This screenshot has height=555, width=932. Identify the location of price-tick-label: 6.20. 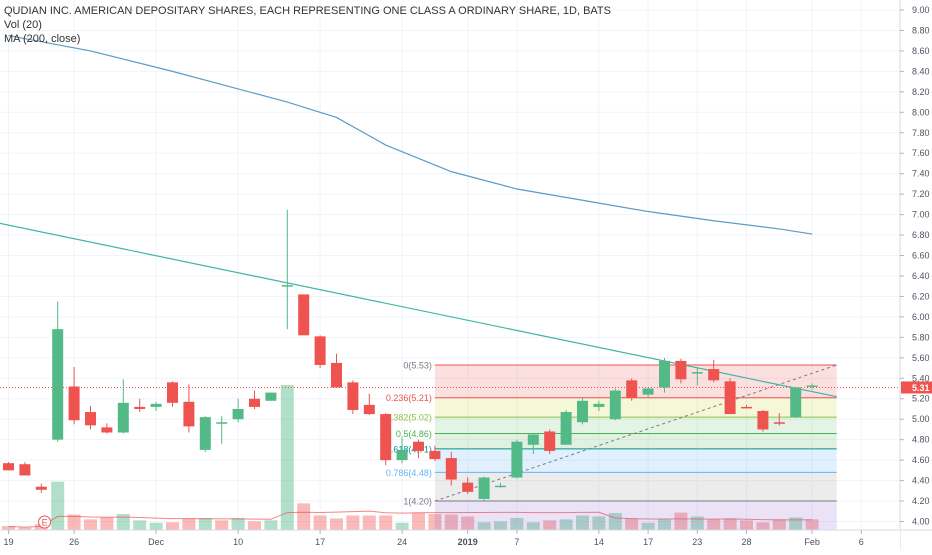
(921, 296).